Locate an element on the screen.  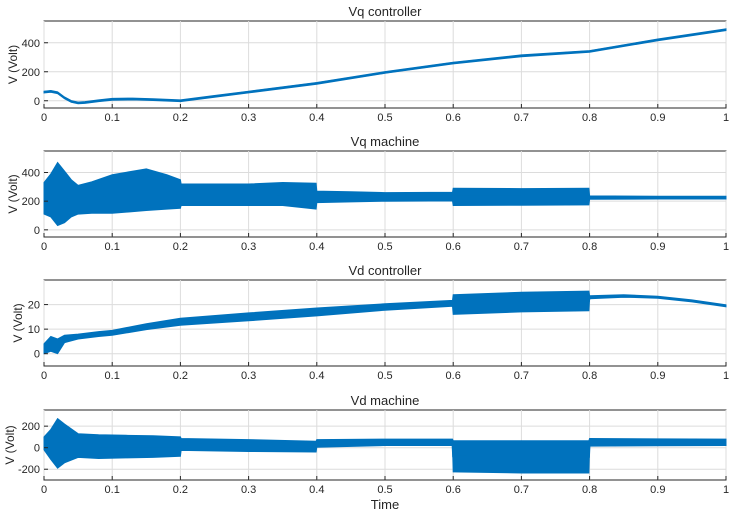
panel-title: Vq machine is located at coordinates (385, 141).